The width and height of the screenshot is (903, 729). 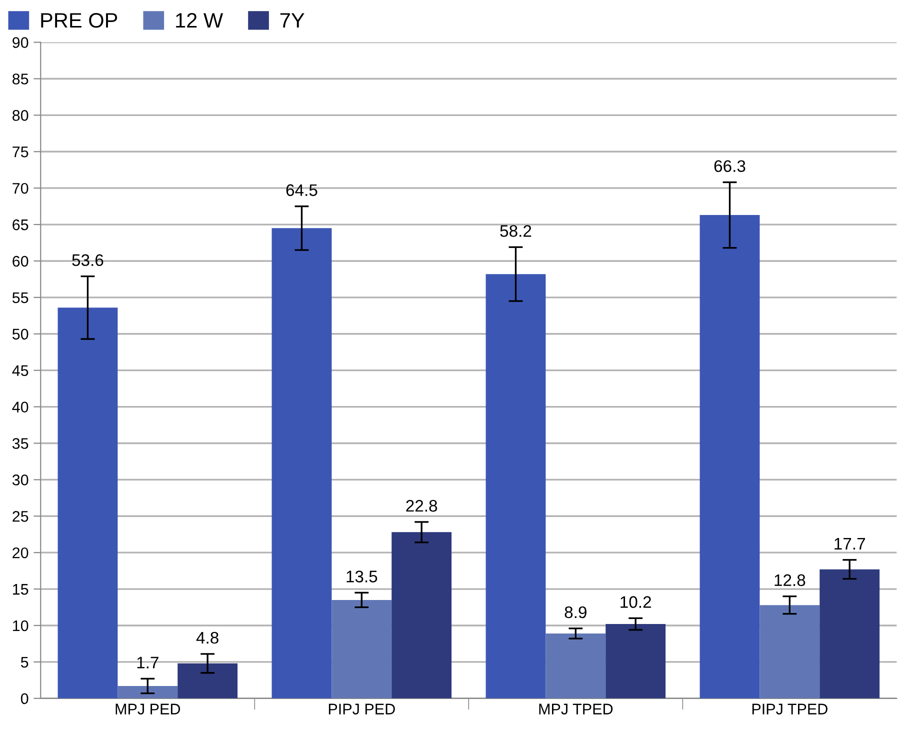 I want to click on data-label: 12.8, so click(x=790, y=580).